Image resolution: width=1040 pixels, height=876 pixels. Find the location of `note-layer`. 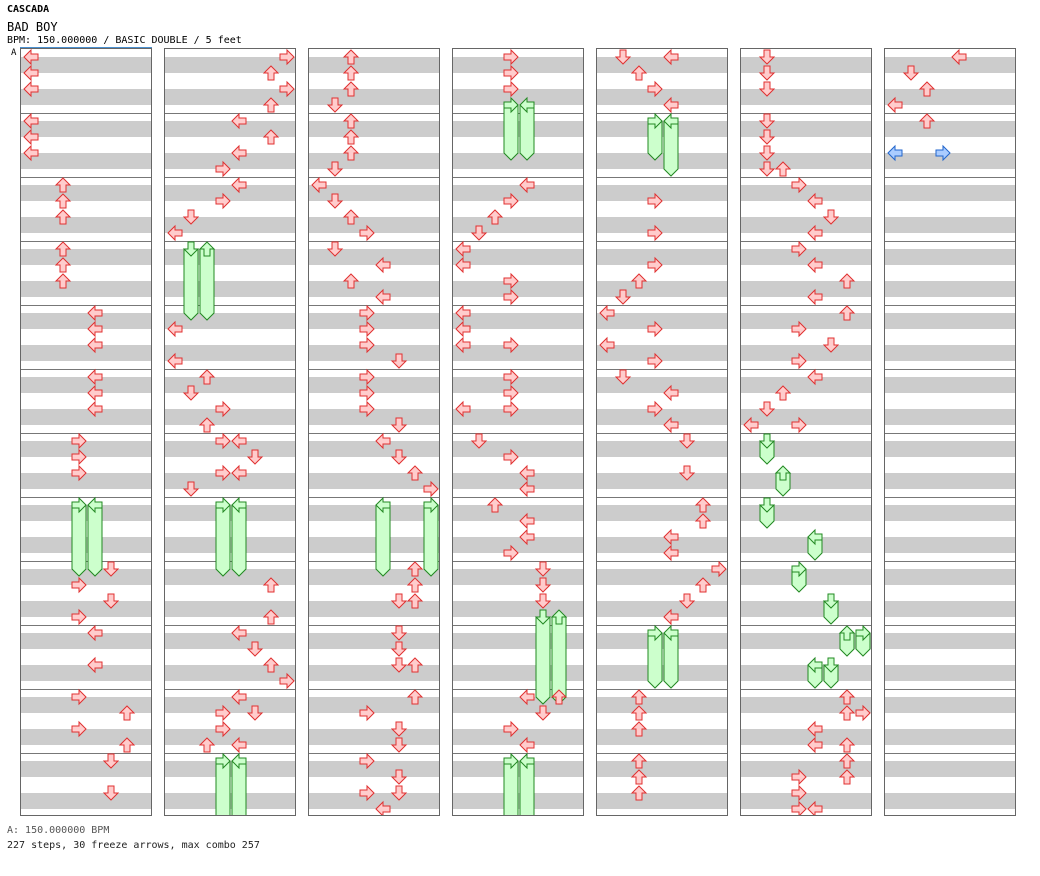

note-layer is located at coordinates (375, 432).